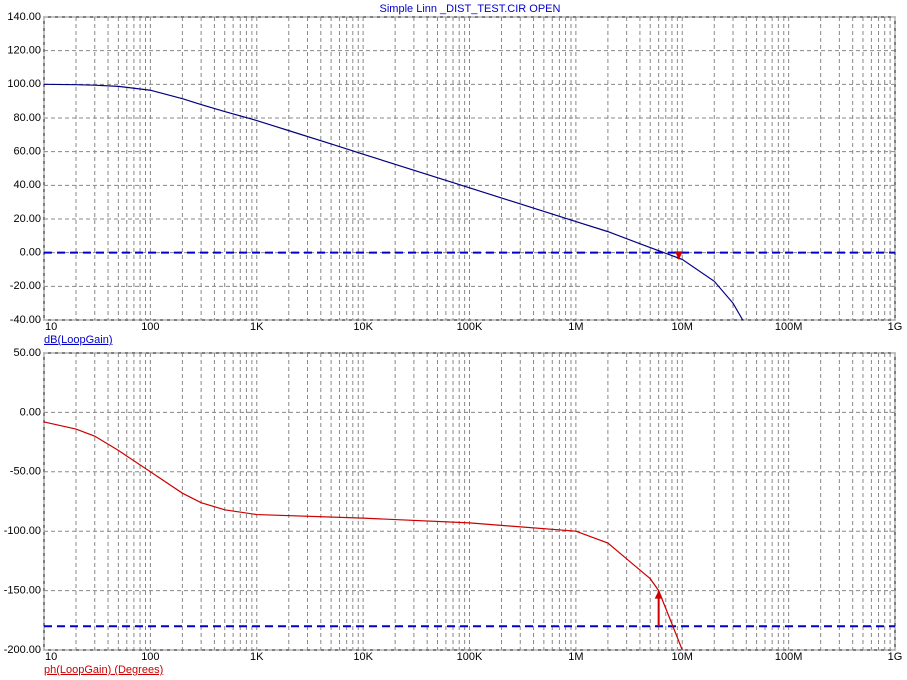  I want to click on y-tick-label: -50.00, so click(25, 472).